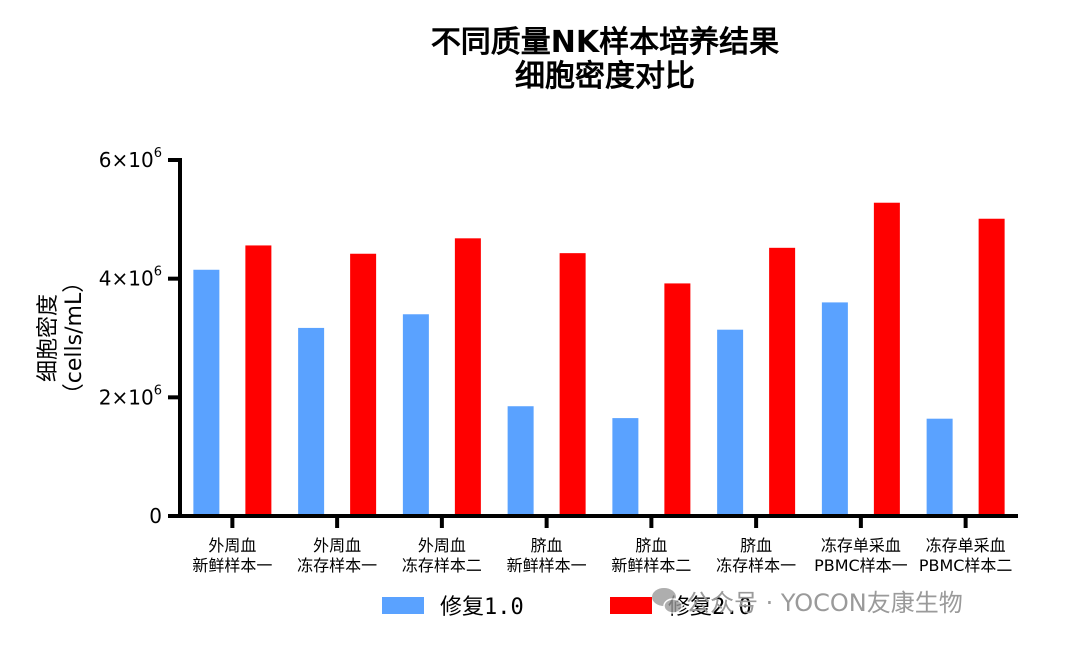 The height and width of the screenshot is (645, 1080). I want to click on x-tick-label: 外周血新鲜样本一, so click(232, 555).